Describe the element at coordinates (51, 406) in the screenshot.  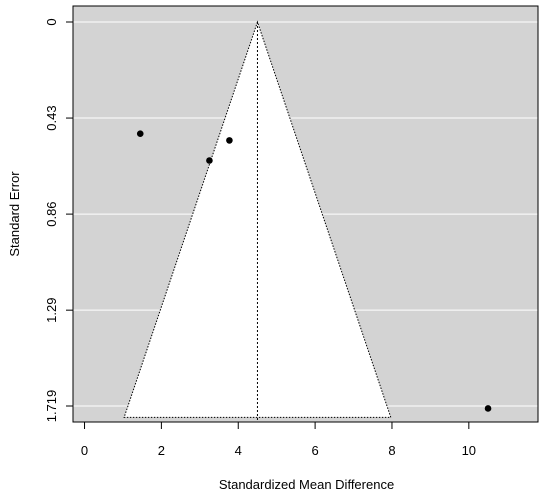
I see `y-tick-label: 1.719` at that location.